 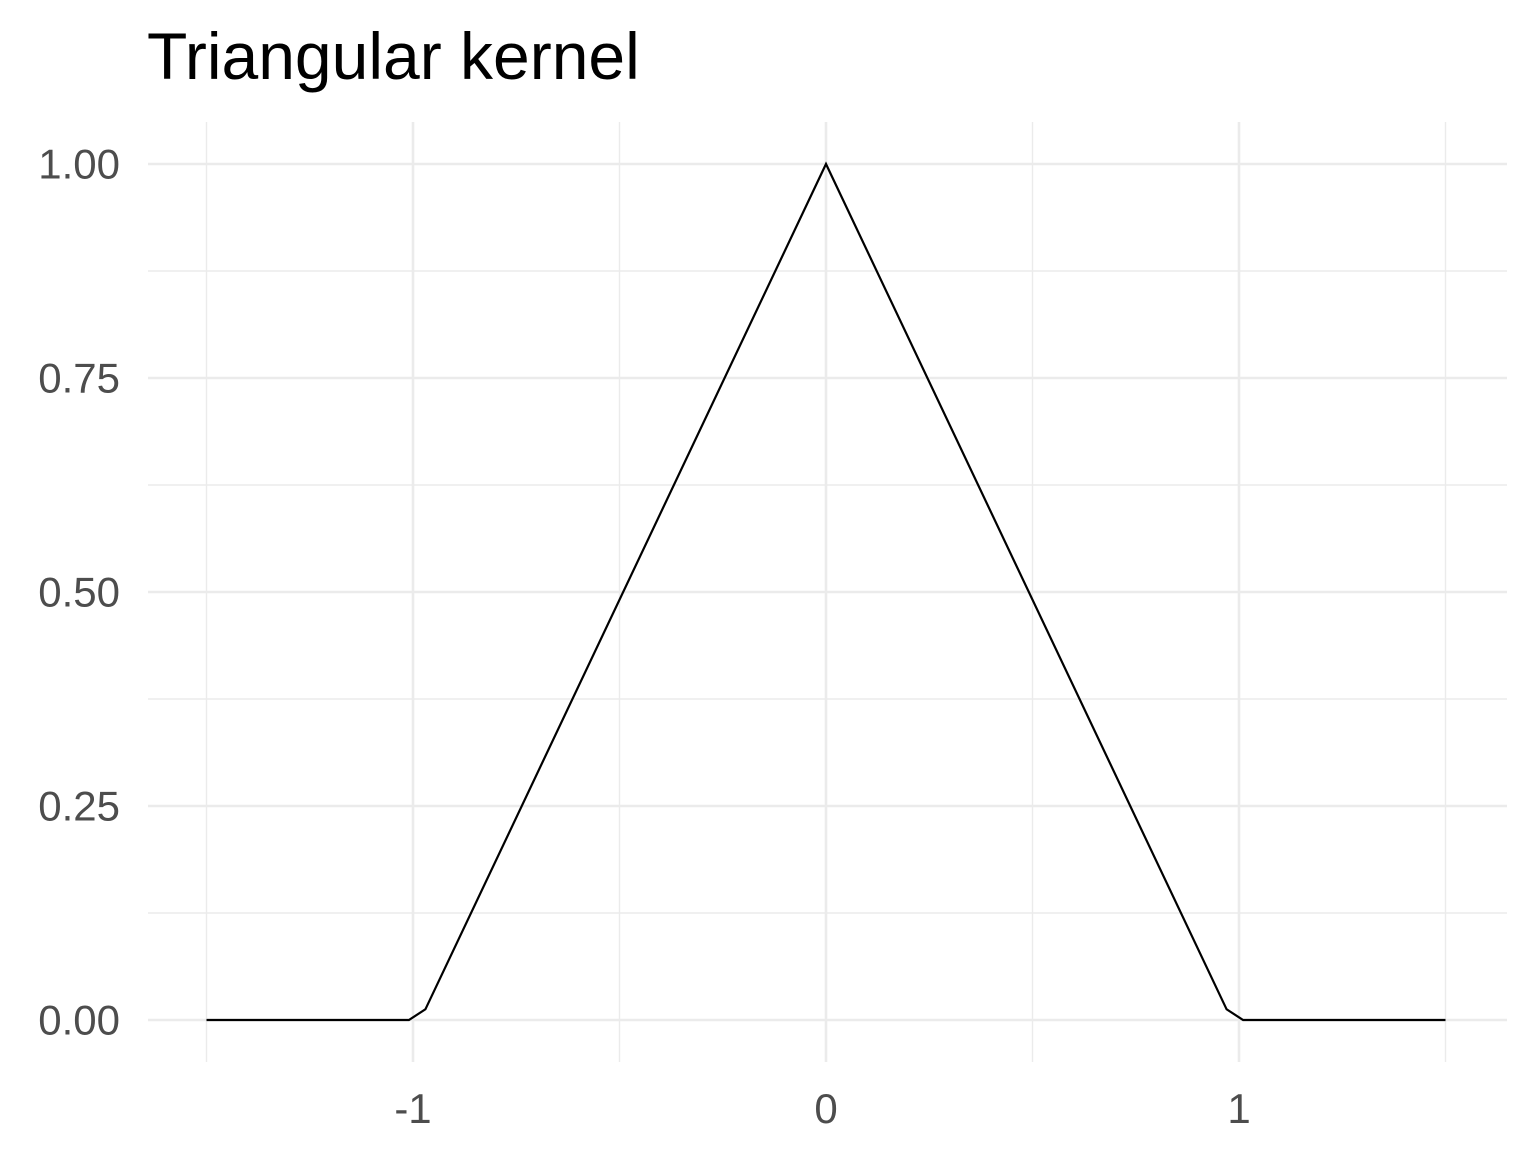 What do you see at coordinates (1238, 1108) in the screenshot?
I see `x-tick-label: 1` at bounding box center [1238, 1108].